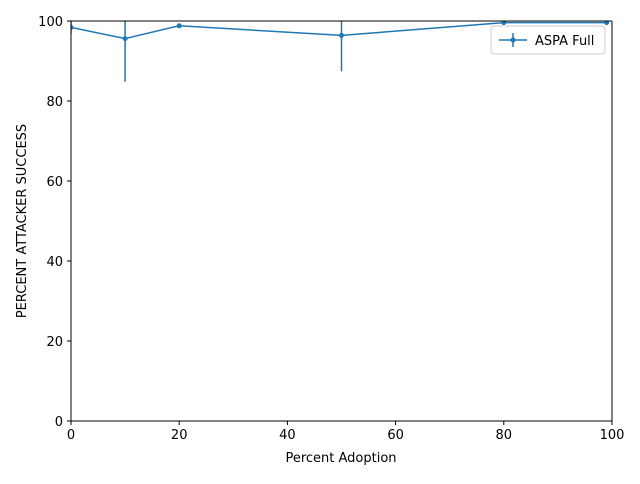 This screenshot has width=640, height=484. I want to click on y-tick-label: 100, so click(50, 22).